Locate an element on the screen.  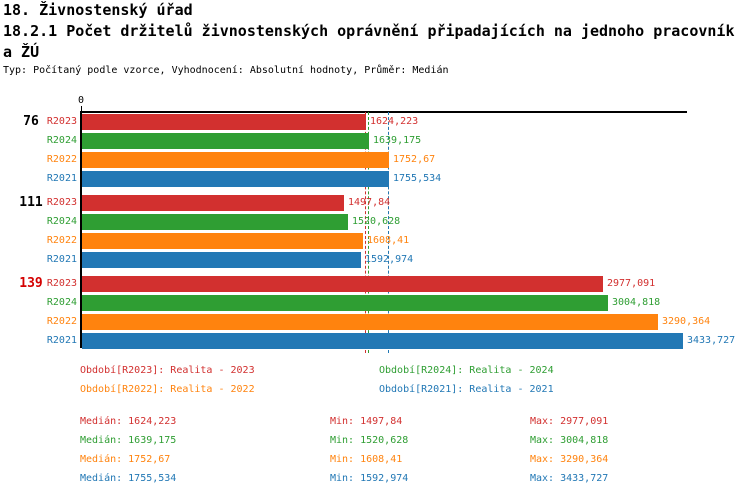
bar-value-label-R2022-group-111: 1608,41 is located at coordinates (388, 240).